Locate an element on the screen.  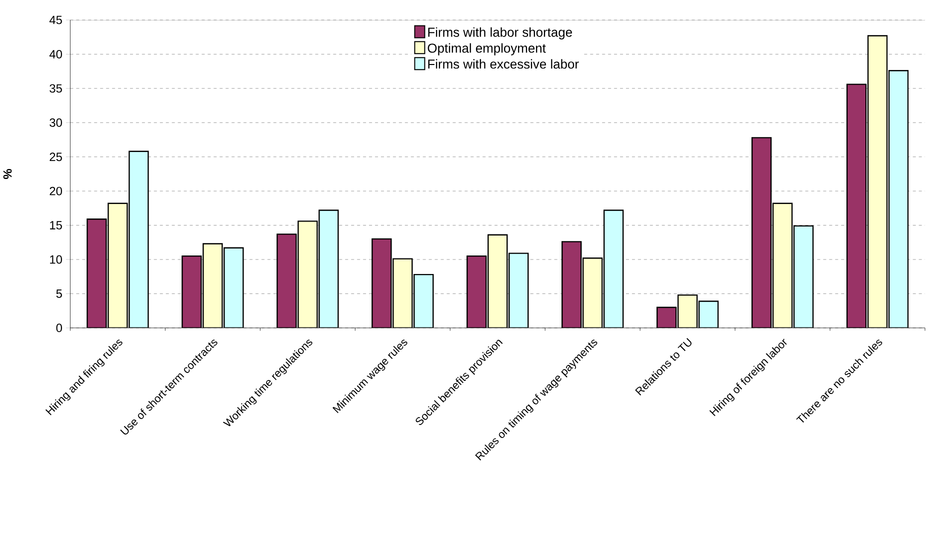
y-axis-title: % is located at coordinates (7, 174).